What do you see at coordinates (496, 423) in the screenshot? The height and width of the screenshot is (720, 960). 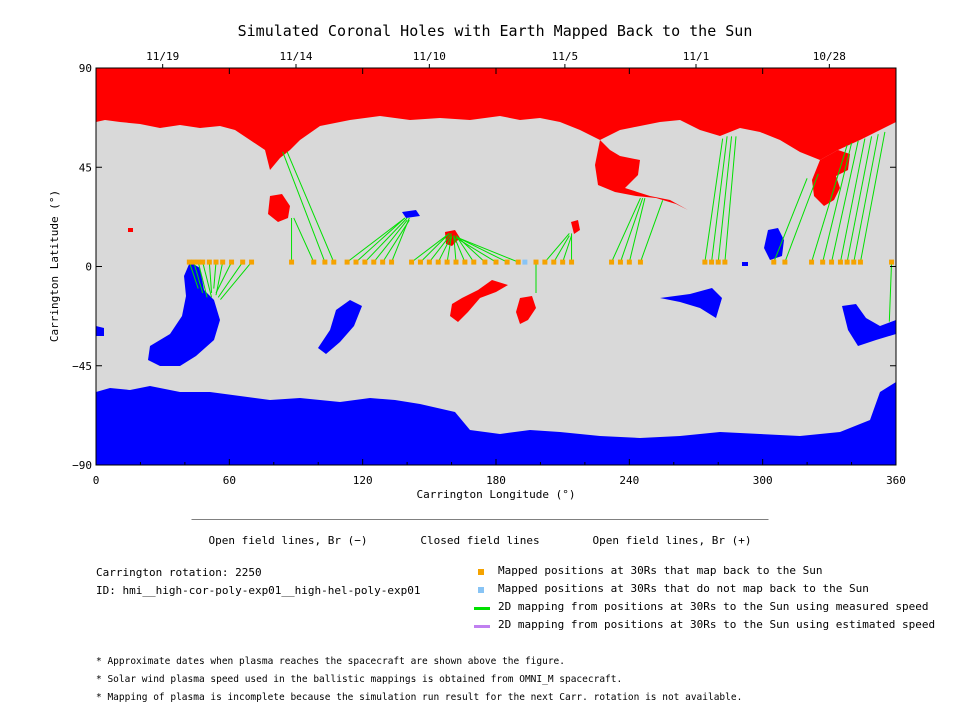 I see `south-polar-open-negative-region` at bounding box center [496, 423].